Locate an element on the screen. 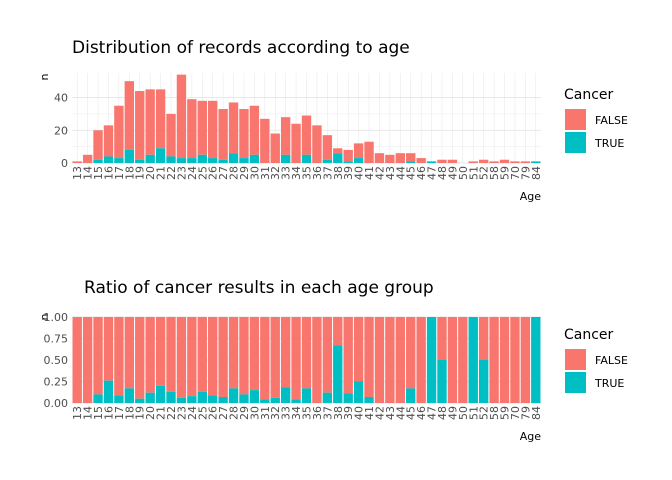  y-tick-label: 0 is located at coordinates (64, 163).